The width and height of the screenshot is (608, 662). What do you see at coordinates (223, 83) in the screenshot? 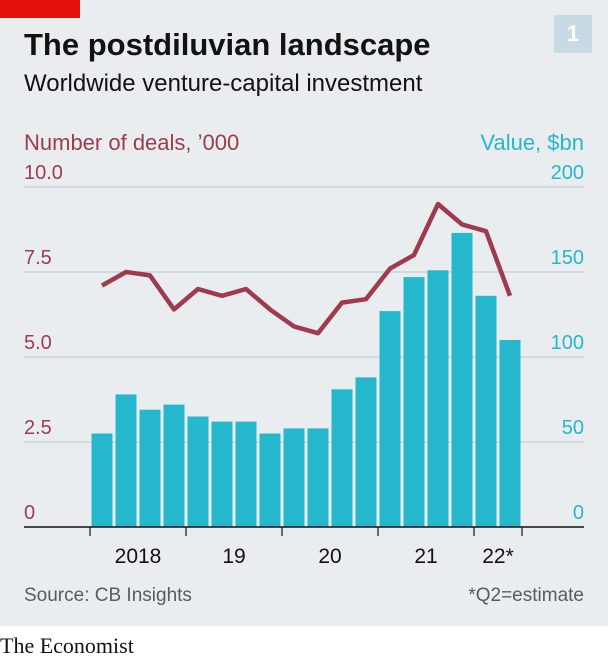
I see `chart-subtitle: Worldwide venture-capital investment` at bounding box center [223, 83].